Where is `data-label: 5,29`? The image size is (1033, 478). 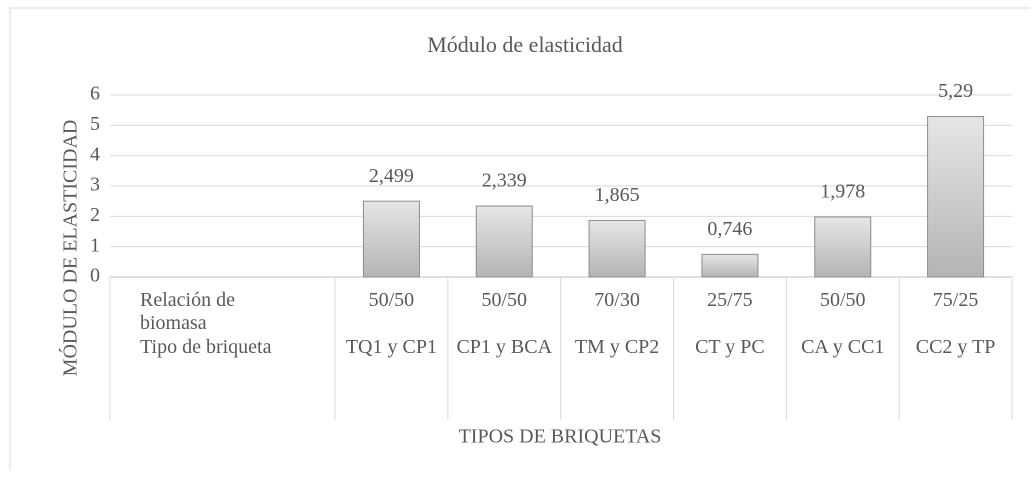 data-label: 5,29 is located at coordinates (955, 91).